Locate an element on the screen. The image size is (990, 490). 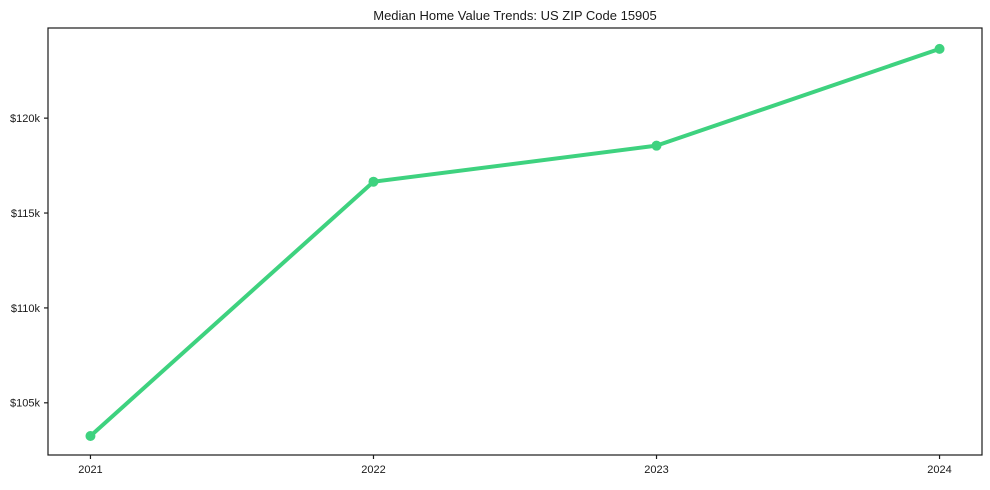
x-tick-label: 2022 is located at coordinates (373, 470).